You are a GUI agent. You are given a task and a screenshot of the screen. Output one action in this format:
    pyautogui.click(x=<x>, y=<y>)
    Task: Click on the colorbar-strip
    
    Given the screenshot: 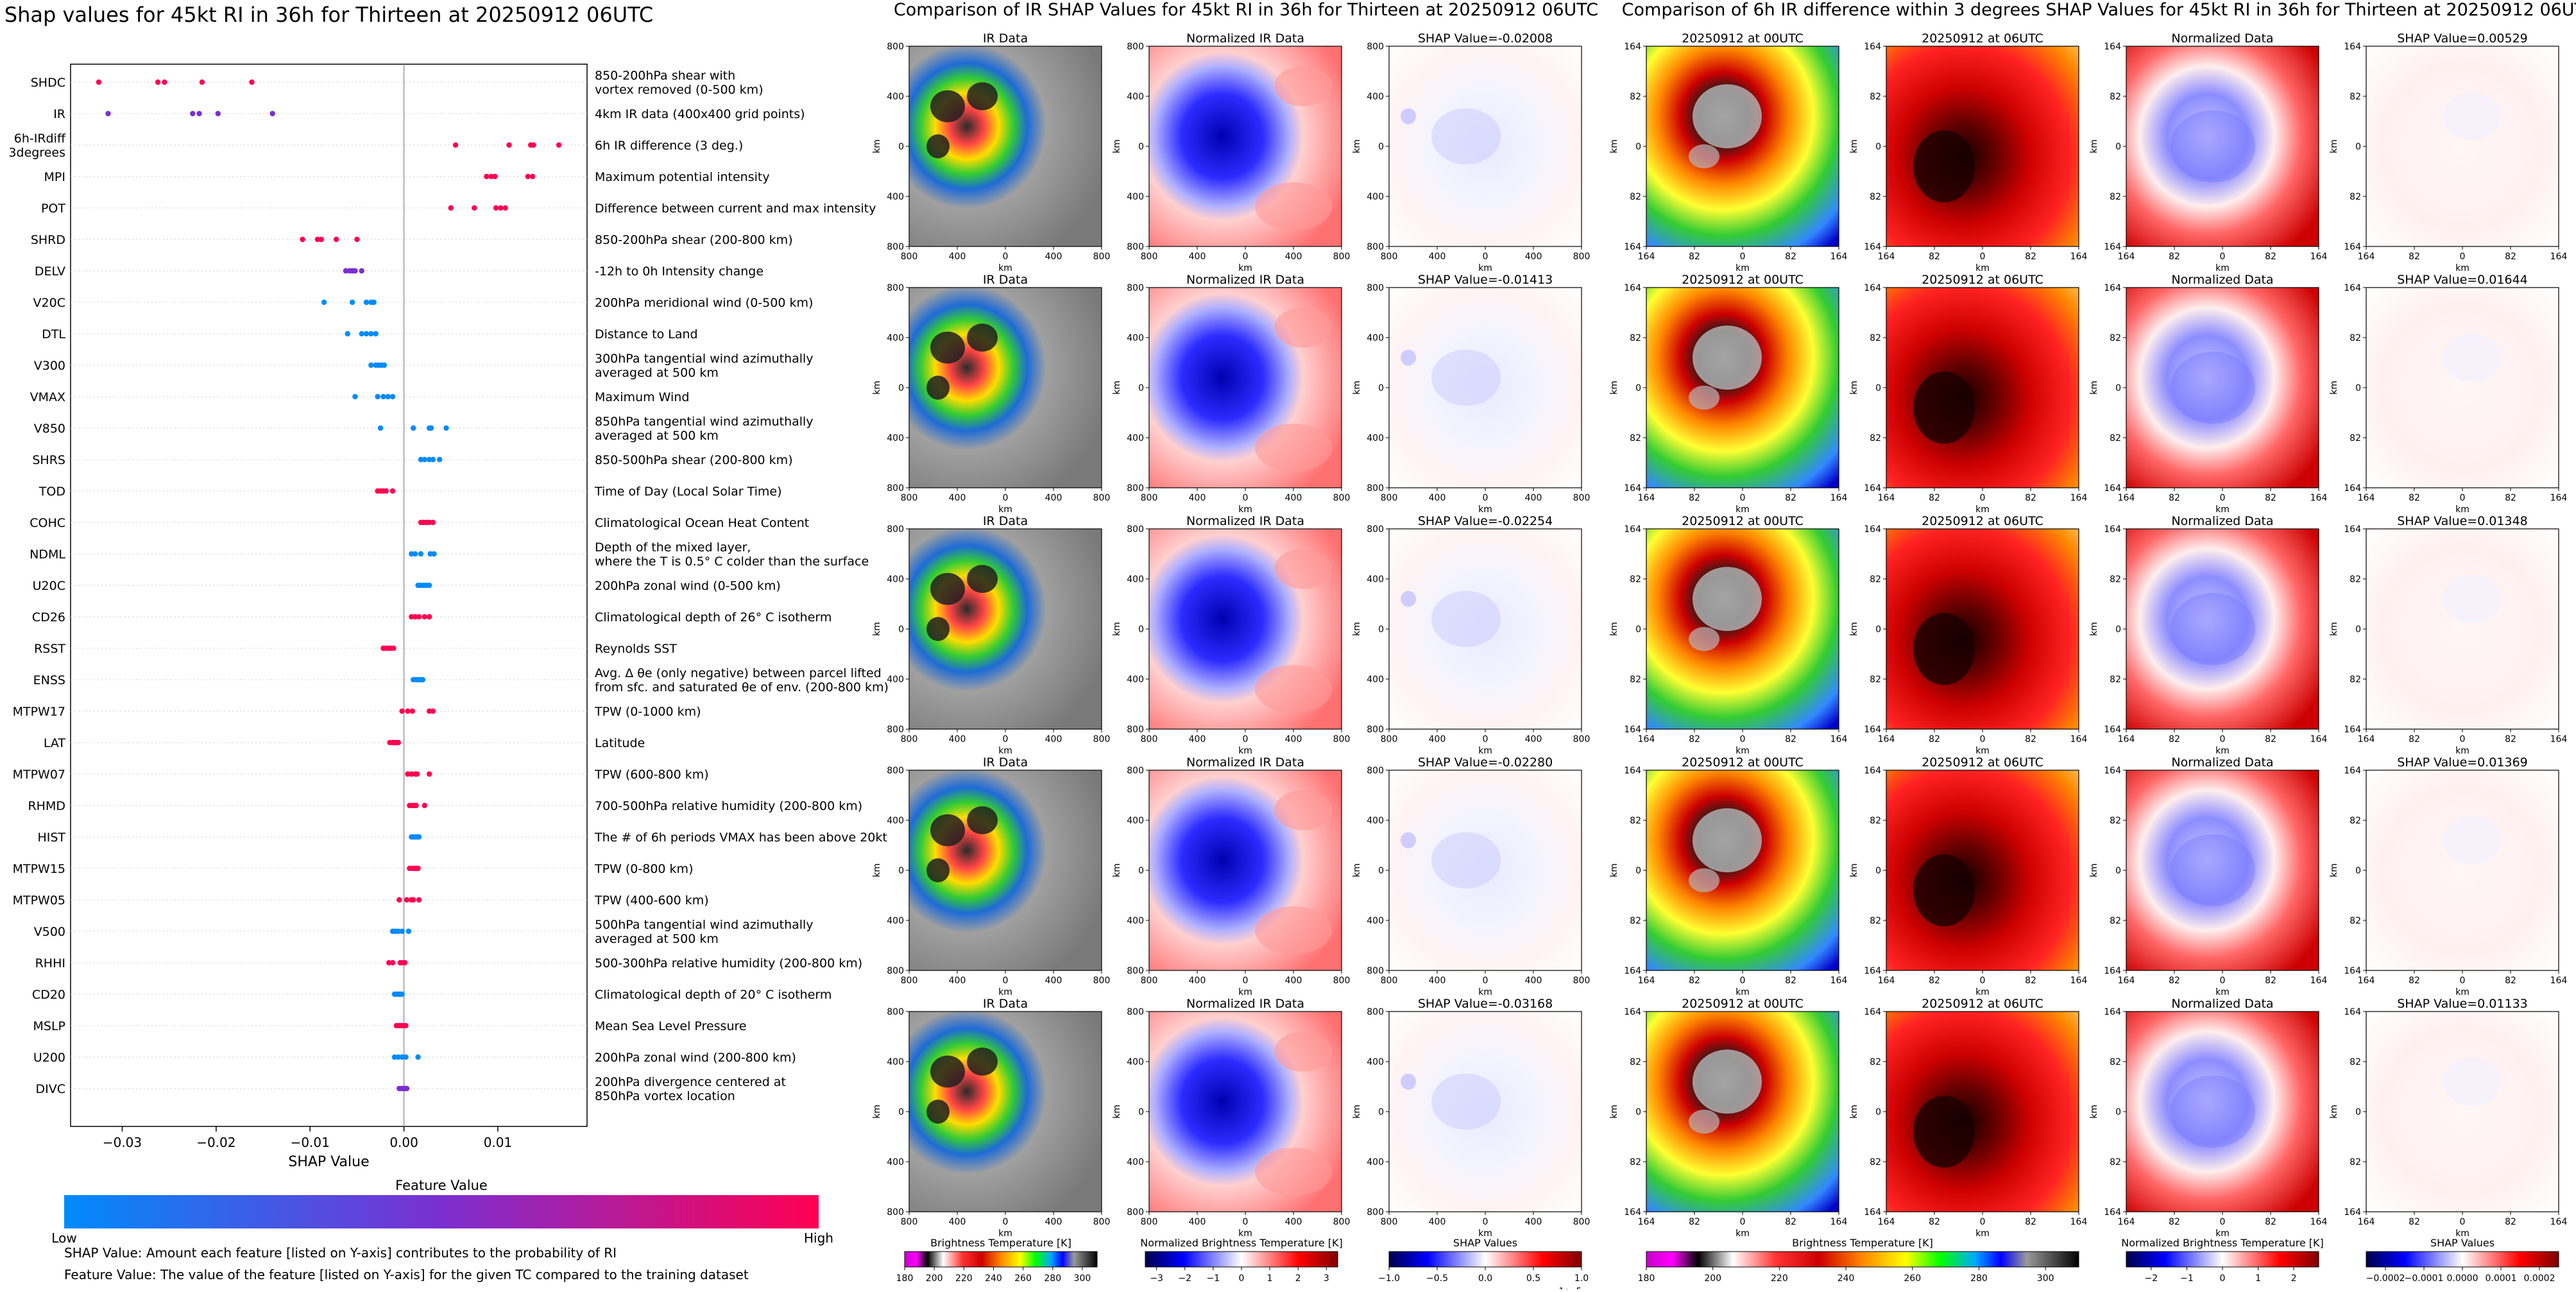 What is the action you would take?
    pyautogui.click(x=1862, y=1259)
    